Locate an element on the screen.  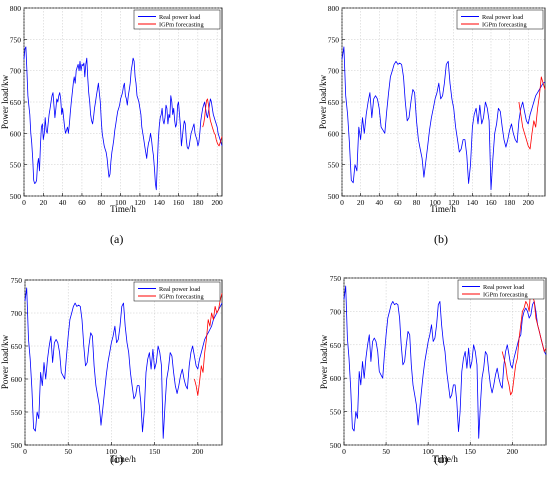
caption-c: (c) is located at coordinates (117, 459).